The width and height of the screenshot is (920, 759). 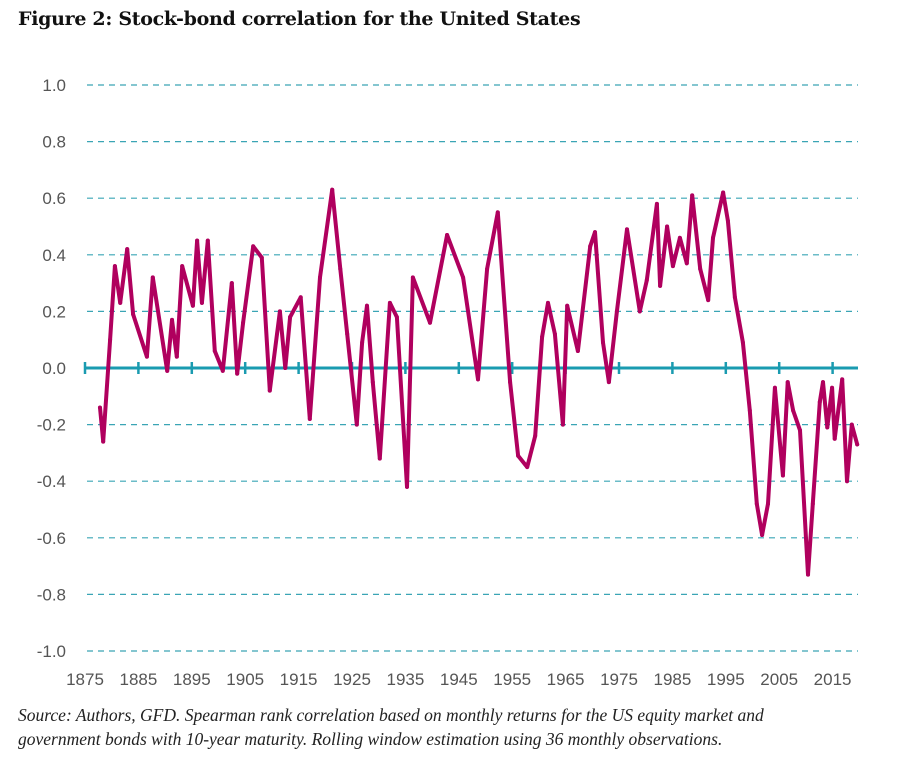 I want to click on x-tick-label: 2015, so click(x=833, y=679).